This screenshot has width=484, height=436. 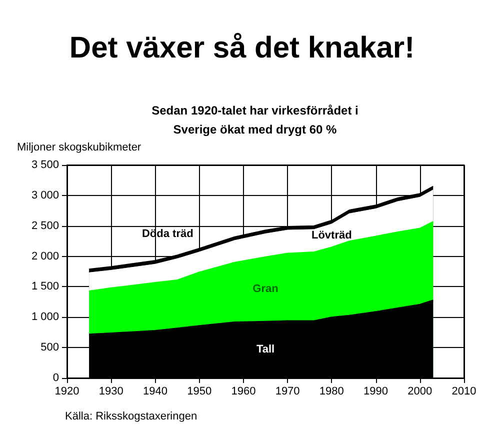 What do you see at coordinates (45, 256) in the screenshot?
I see `y-tick-label: 2 000` at bounding box center [45, 256].